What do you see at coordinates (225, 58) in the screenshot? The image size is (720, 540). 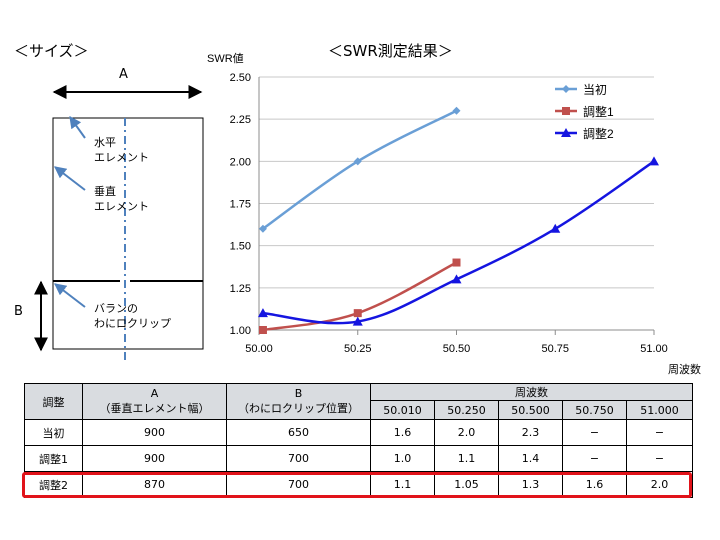 I see `y-axis-label: SWR値` at bounding box center [225, 58].